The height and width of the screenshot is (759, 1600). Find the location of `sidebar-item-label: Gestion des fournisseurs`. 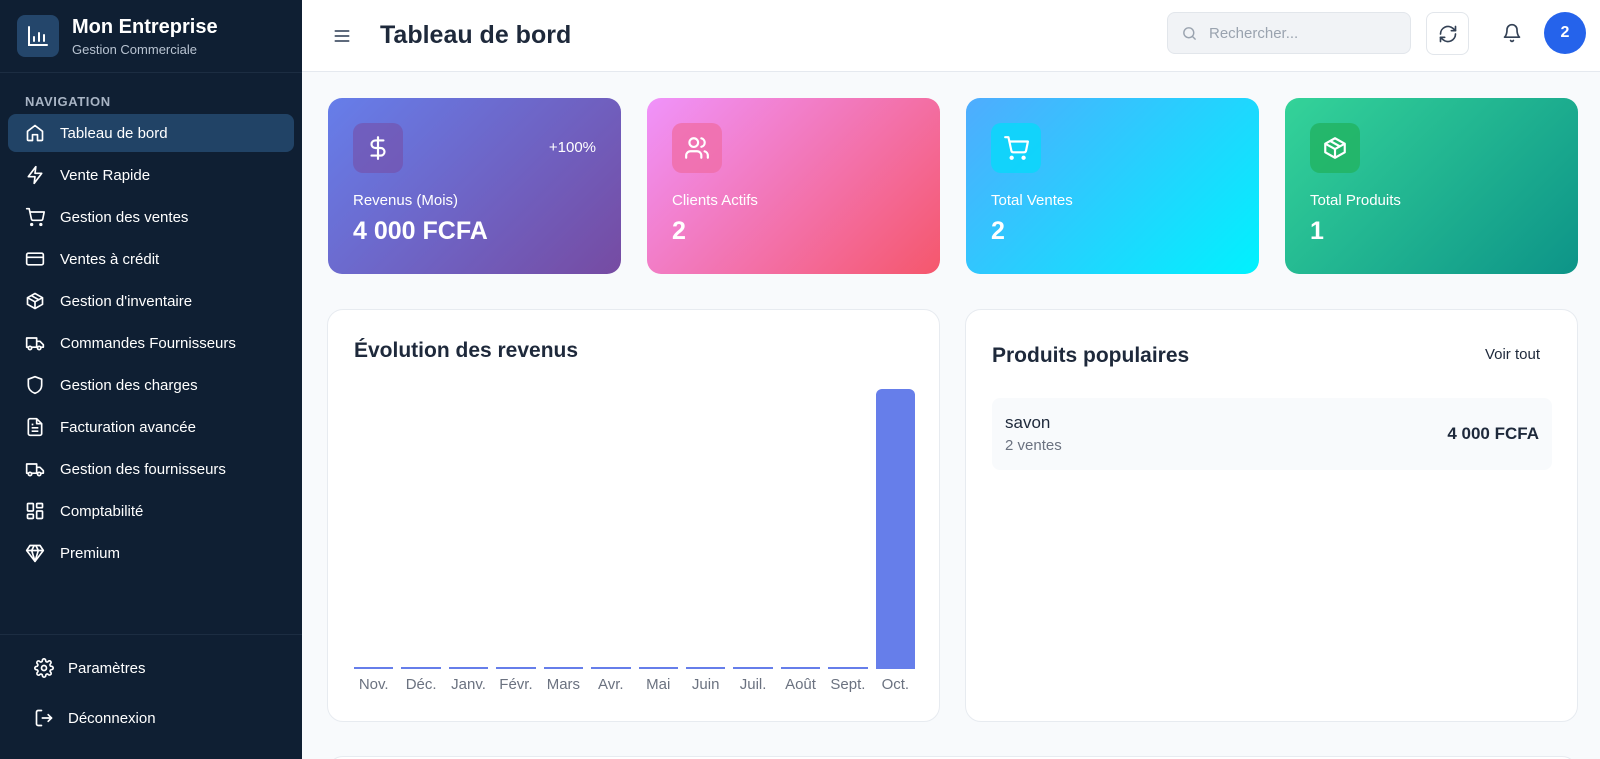

sidebar-item-label: Gestion des fournisseurs is located at coordinates (143, 469).